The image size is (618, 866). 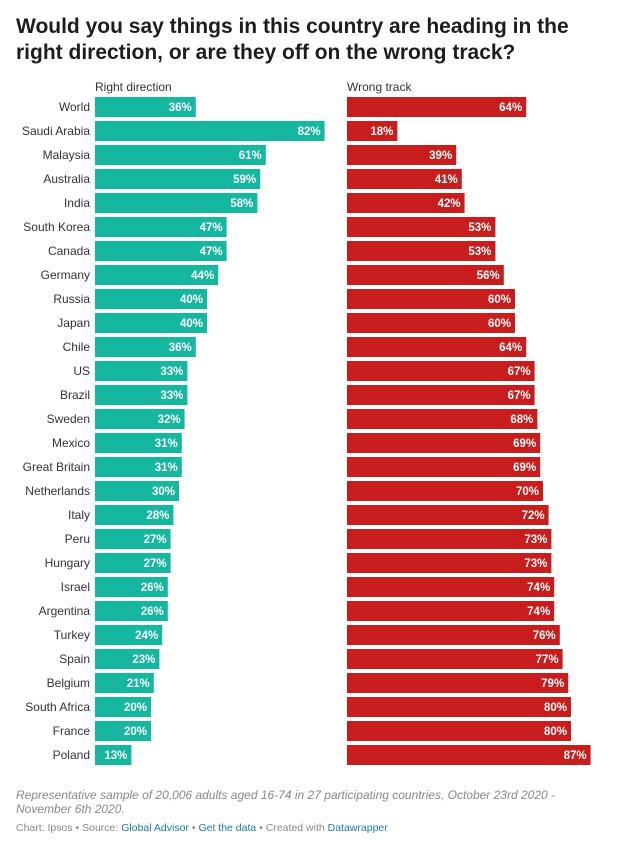 What do you see at coordinates (65, 611) in the screenshot?
I see `category-label-argentina: Argentina` at bounding box center [65, 611].